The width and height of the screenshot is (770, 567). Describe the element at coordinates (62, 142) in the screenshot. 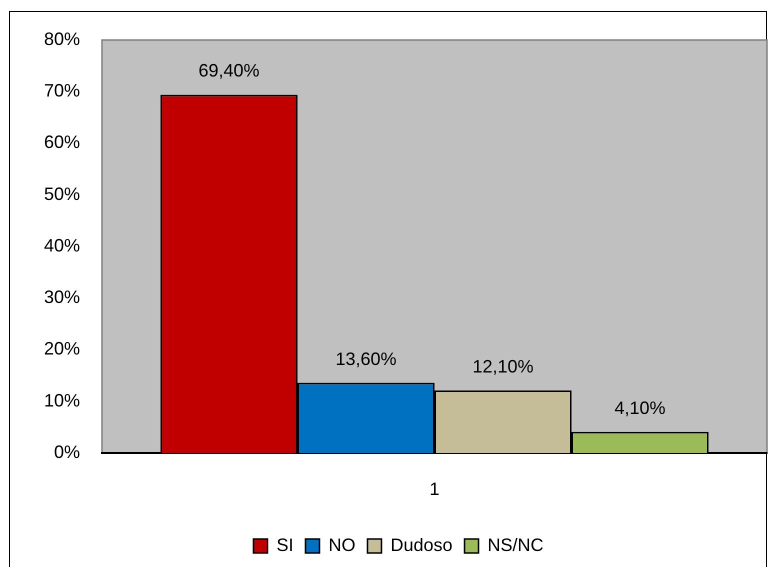

I see `y-tick-label: 60%` at that location.